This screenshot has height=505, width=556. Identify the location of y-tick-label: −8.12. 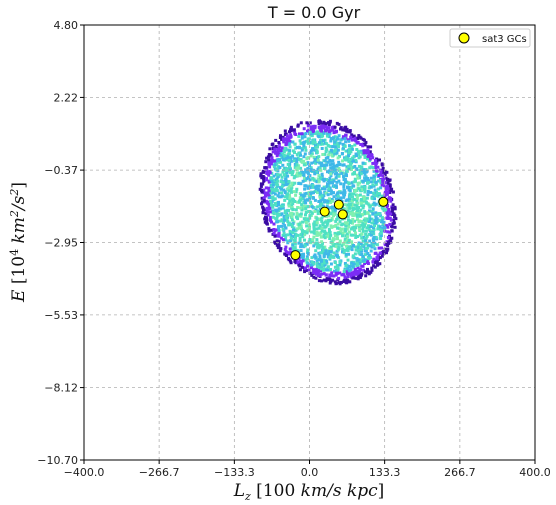
(61, 388).